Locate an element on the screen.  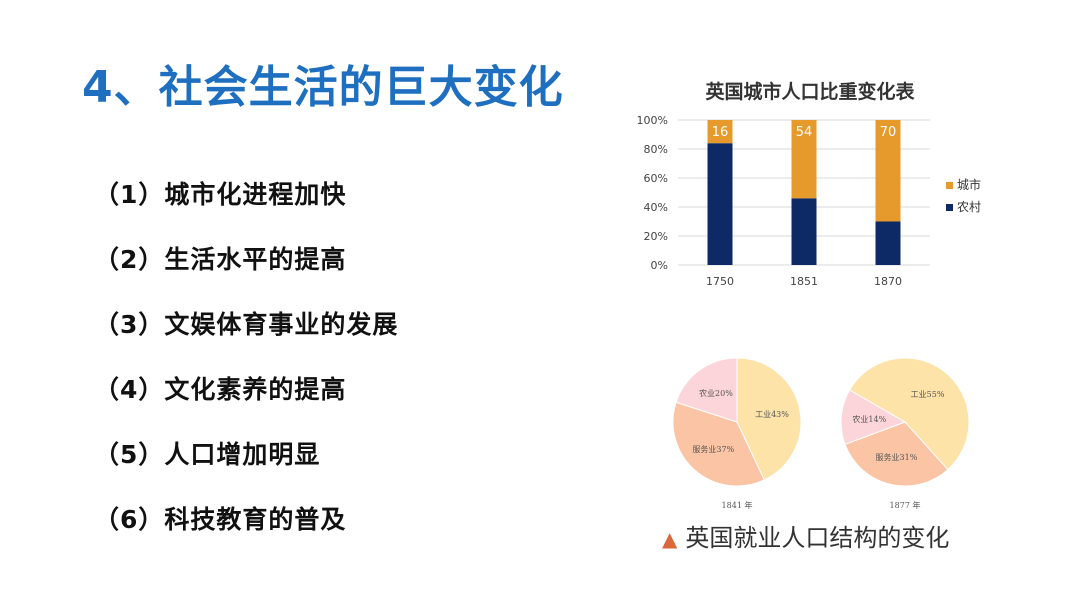
triangle-icon: ▲ is located at coordinates (670, 539).